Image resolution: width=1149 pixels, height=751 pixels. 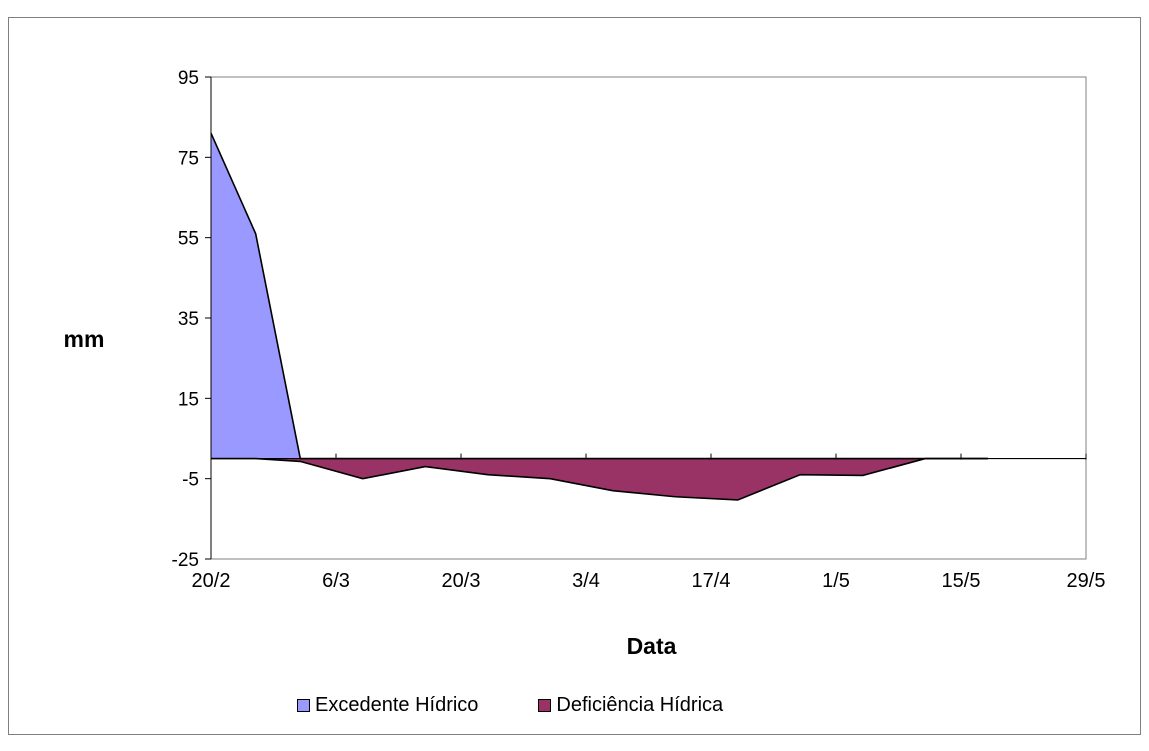 I want to click on legend-item-excedente: Excedente Hídrico, so click(x=387, y=705).